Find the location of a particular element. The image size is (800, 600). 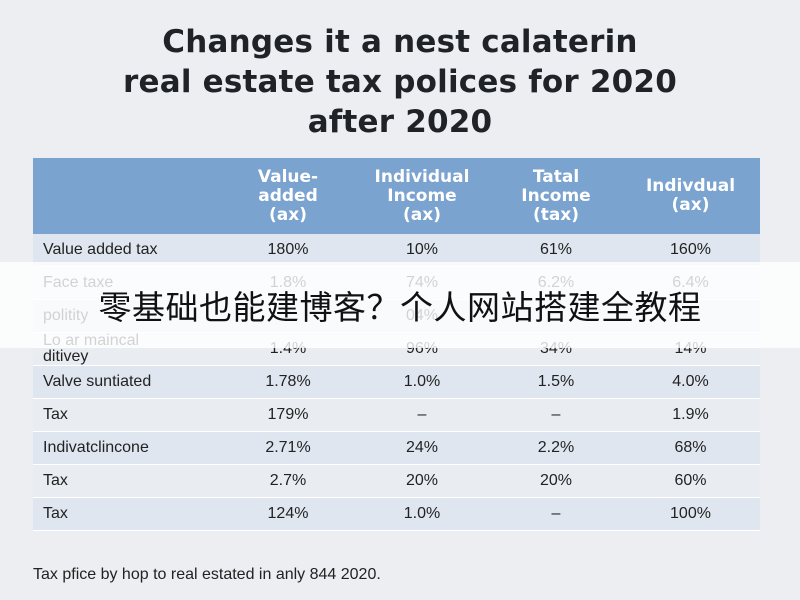

table-cell: 160% is located at coordinates (690, 250).